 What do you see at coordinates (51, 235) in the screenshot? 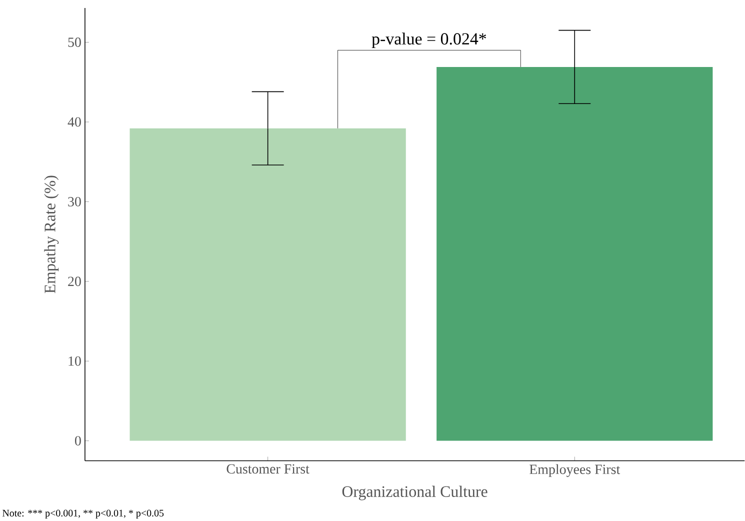
I see `y-axis-title: Empathy Rate (%)` at bounding box center [51, 235].